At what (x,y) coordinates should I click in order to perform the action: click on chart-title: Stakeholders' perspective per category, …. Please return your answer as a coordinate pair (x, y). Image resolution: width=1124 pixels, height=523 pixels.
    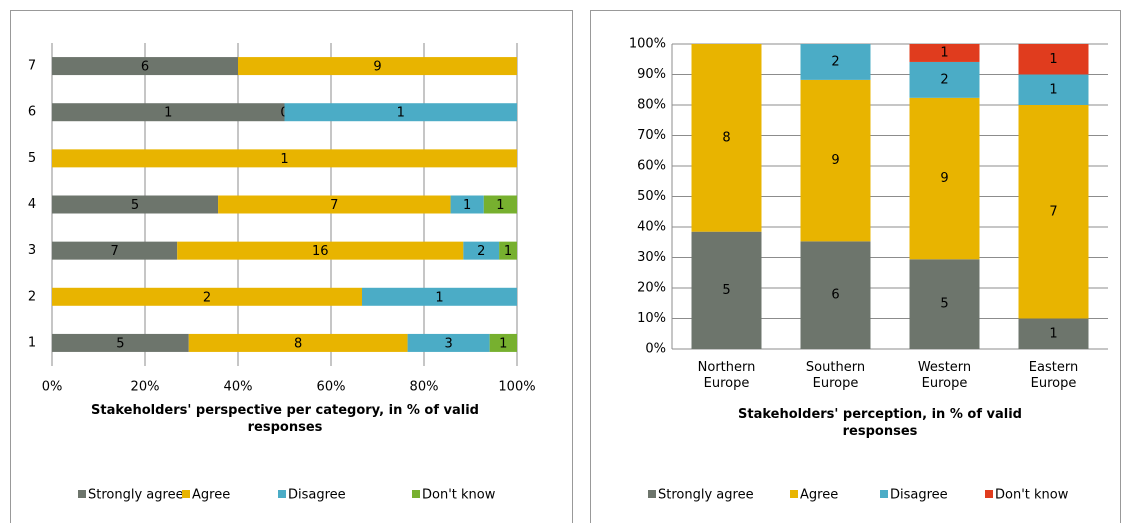
    Looking at the image, I should click on (285, 419).